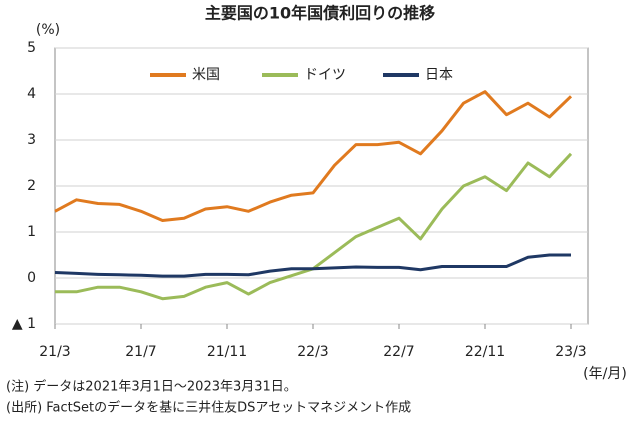 This screenshot has height=426, width=640. Describe the element at coordinates (320, 13) in the screenshot. I see `chart-title: 主要国の10年国債利回りの推移` at that location.